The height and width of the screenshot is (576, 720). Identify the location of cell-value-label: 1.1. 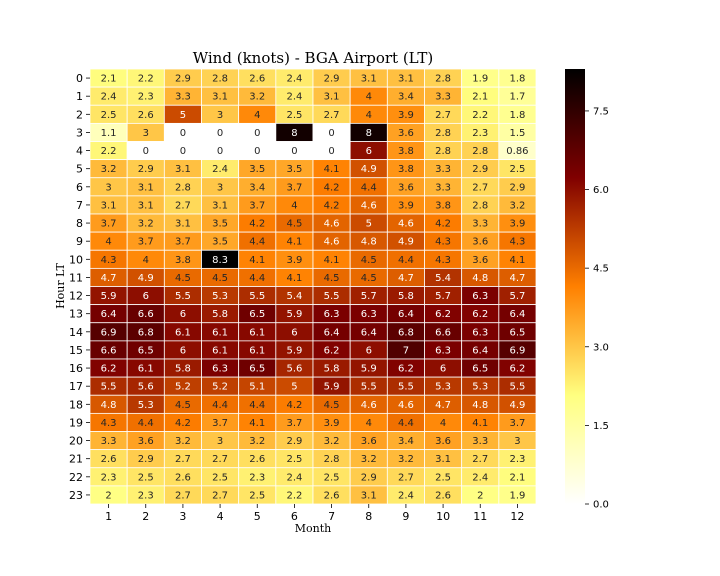
(109, 133).